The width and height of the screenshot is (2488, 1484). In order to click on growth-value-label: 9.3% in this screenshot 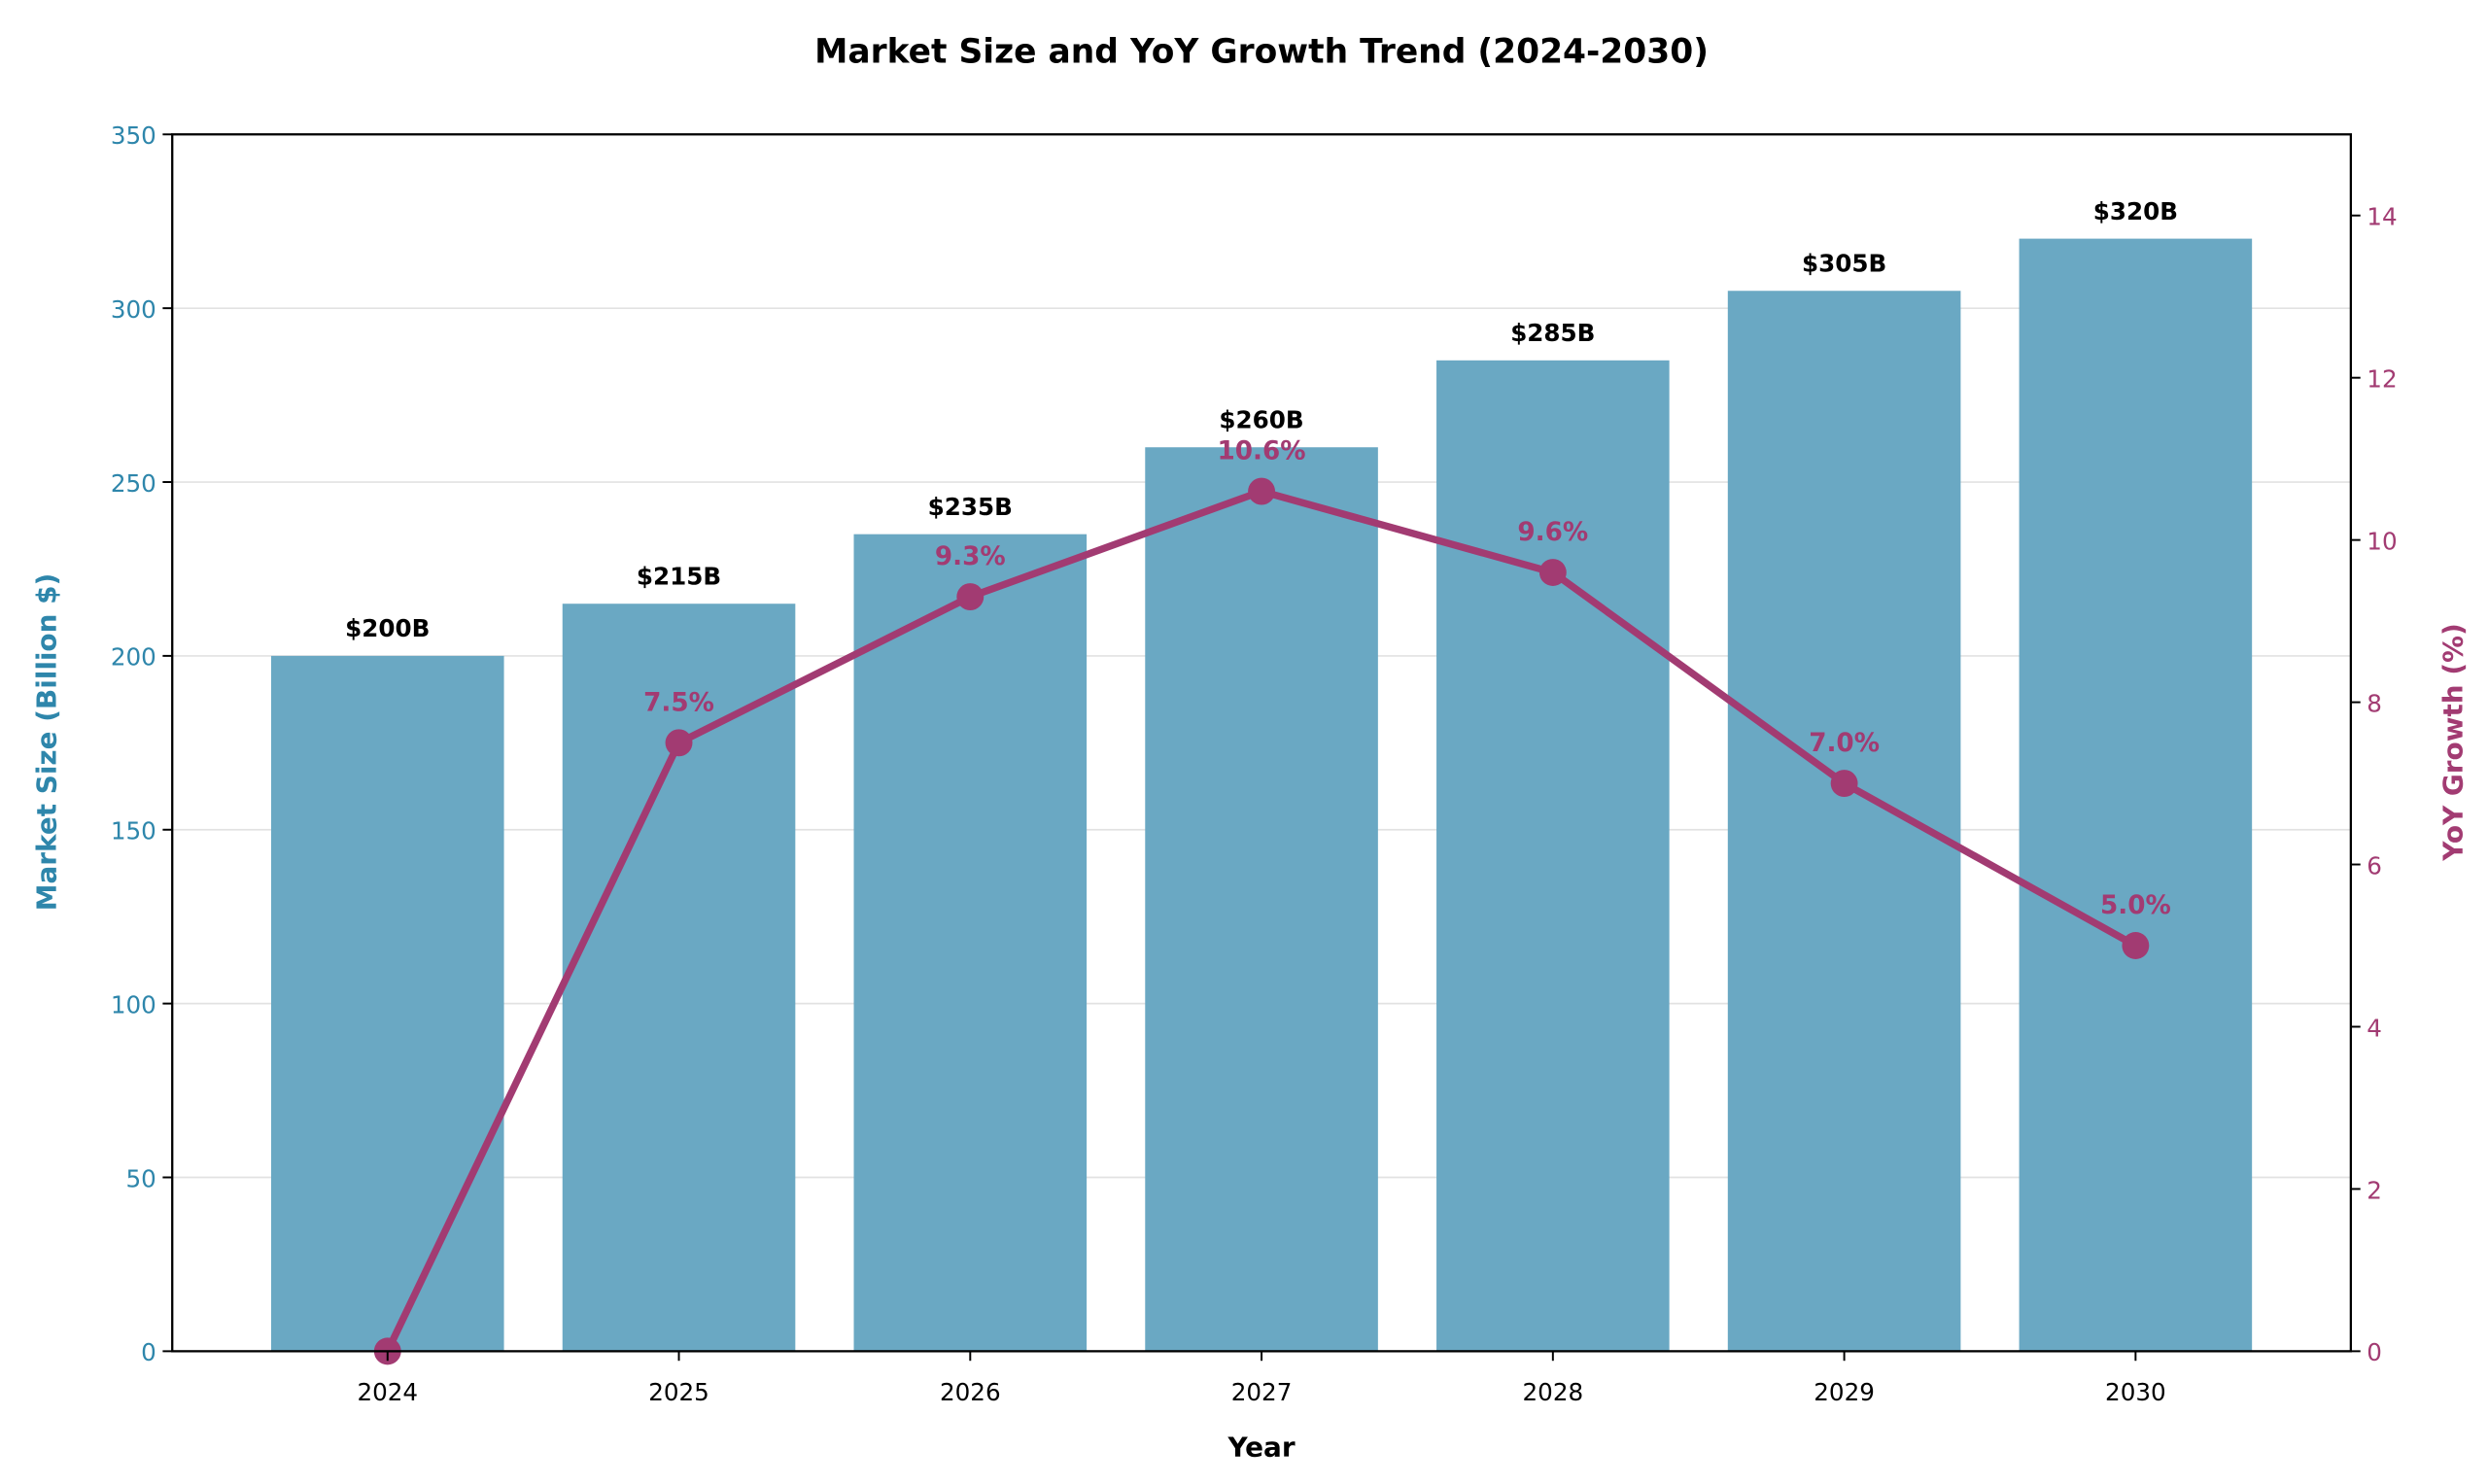, I will do `click(970, 556)`.